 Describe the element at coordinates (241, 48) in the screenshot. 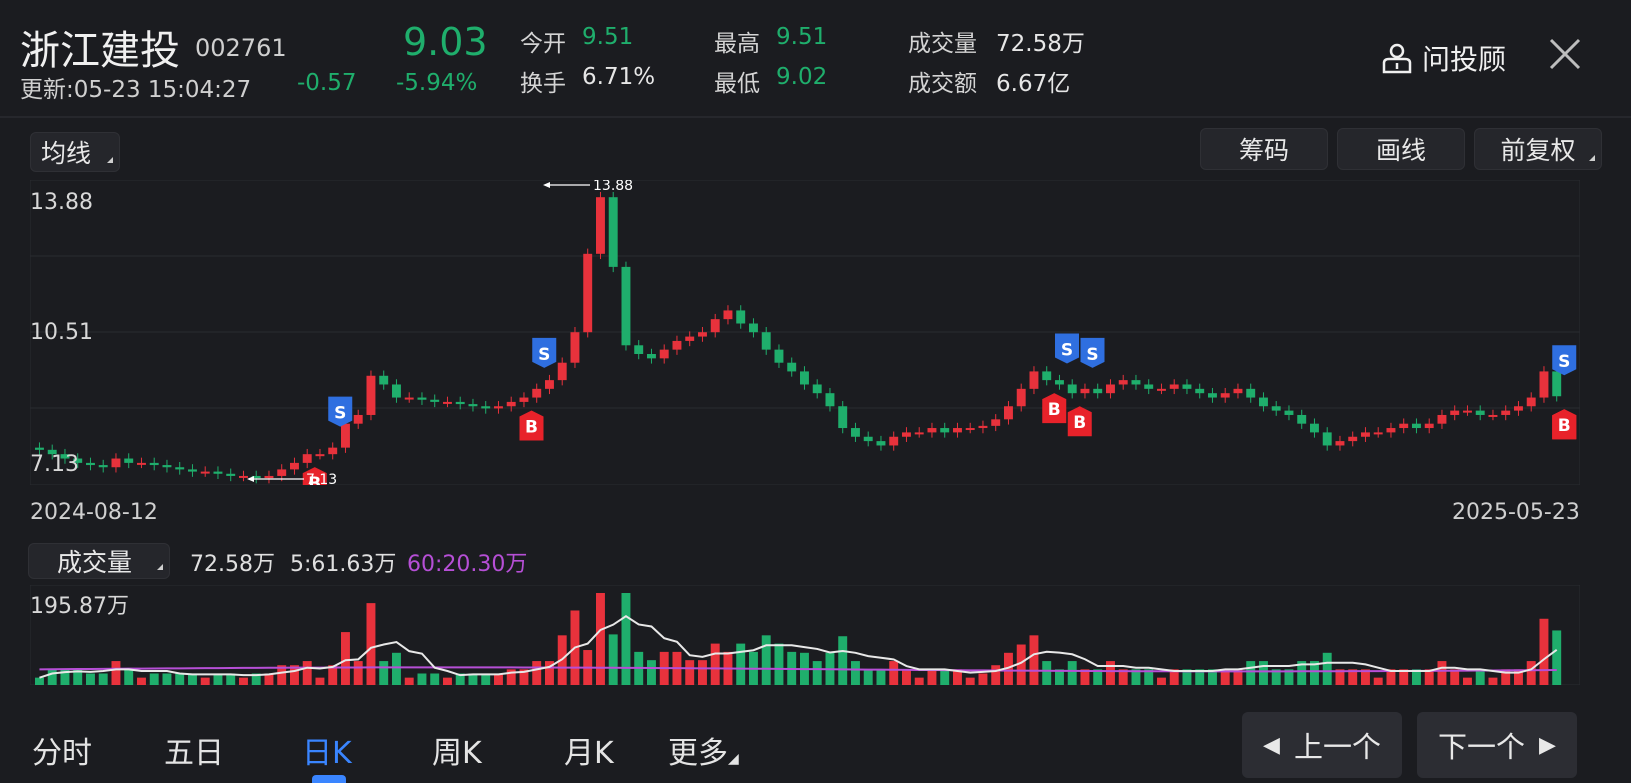

I see `stock-code: 002761` at that location.